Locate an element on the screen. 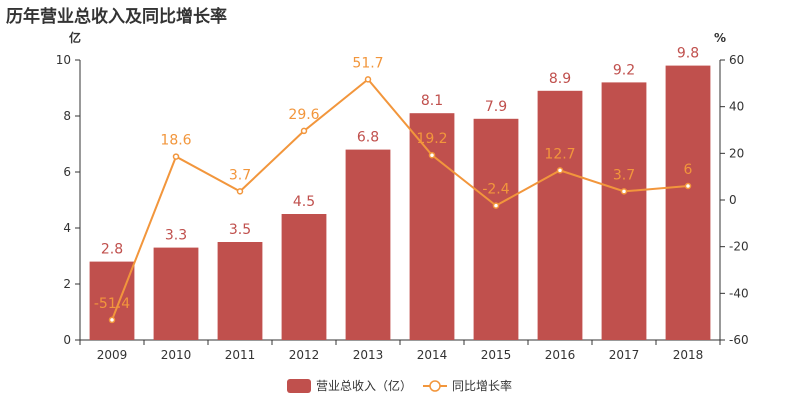  bar-value-label: 8.9 is located at coordinates (560, 79).